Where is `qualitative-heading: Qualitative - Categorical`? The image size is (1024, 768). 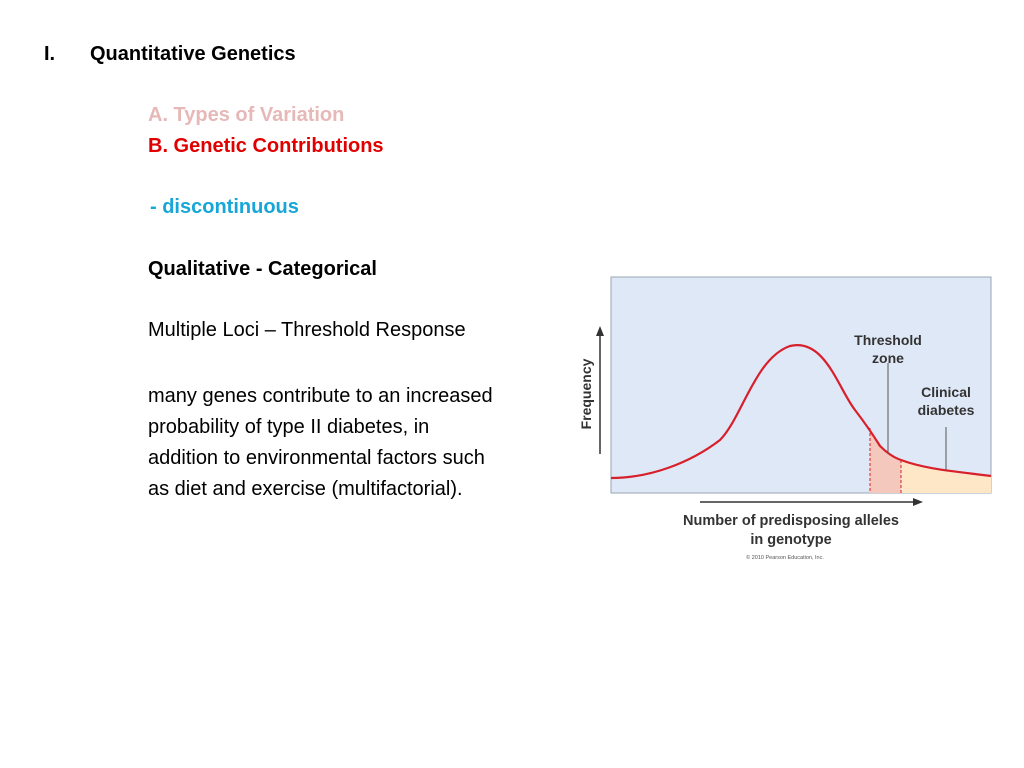 qualitative-heading: Qualitative - Categorical is located at coordinates (262, 269).